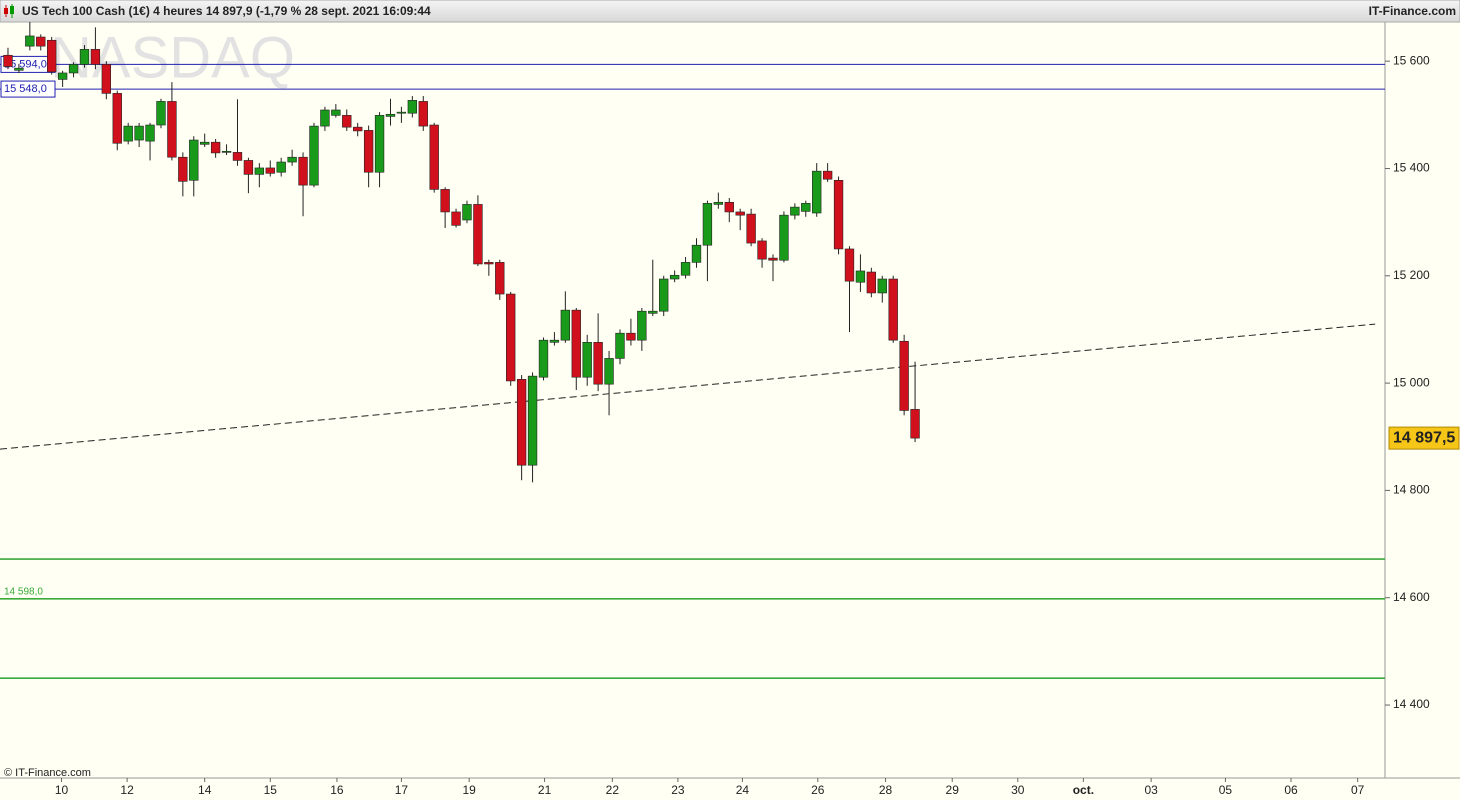 This screenshot has height=800, width=1460. Describe the element at coordinates (1358, 790) in the screenshot. I see `x-tick-label: 07` at that location.